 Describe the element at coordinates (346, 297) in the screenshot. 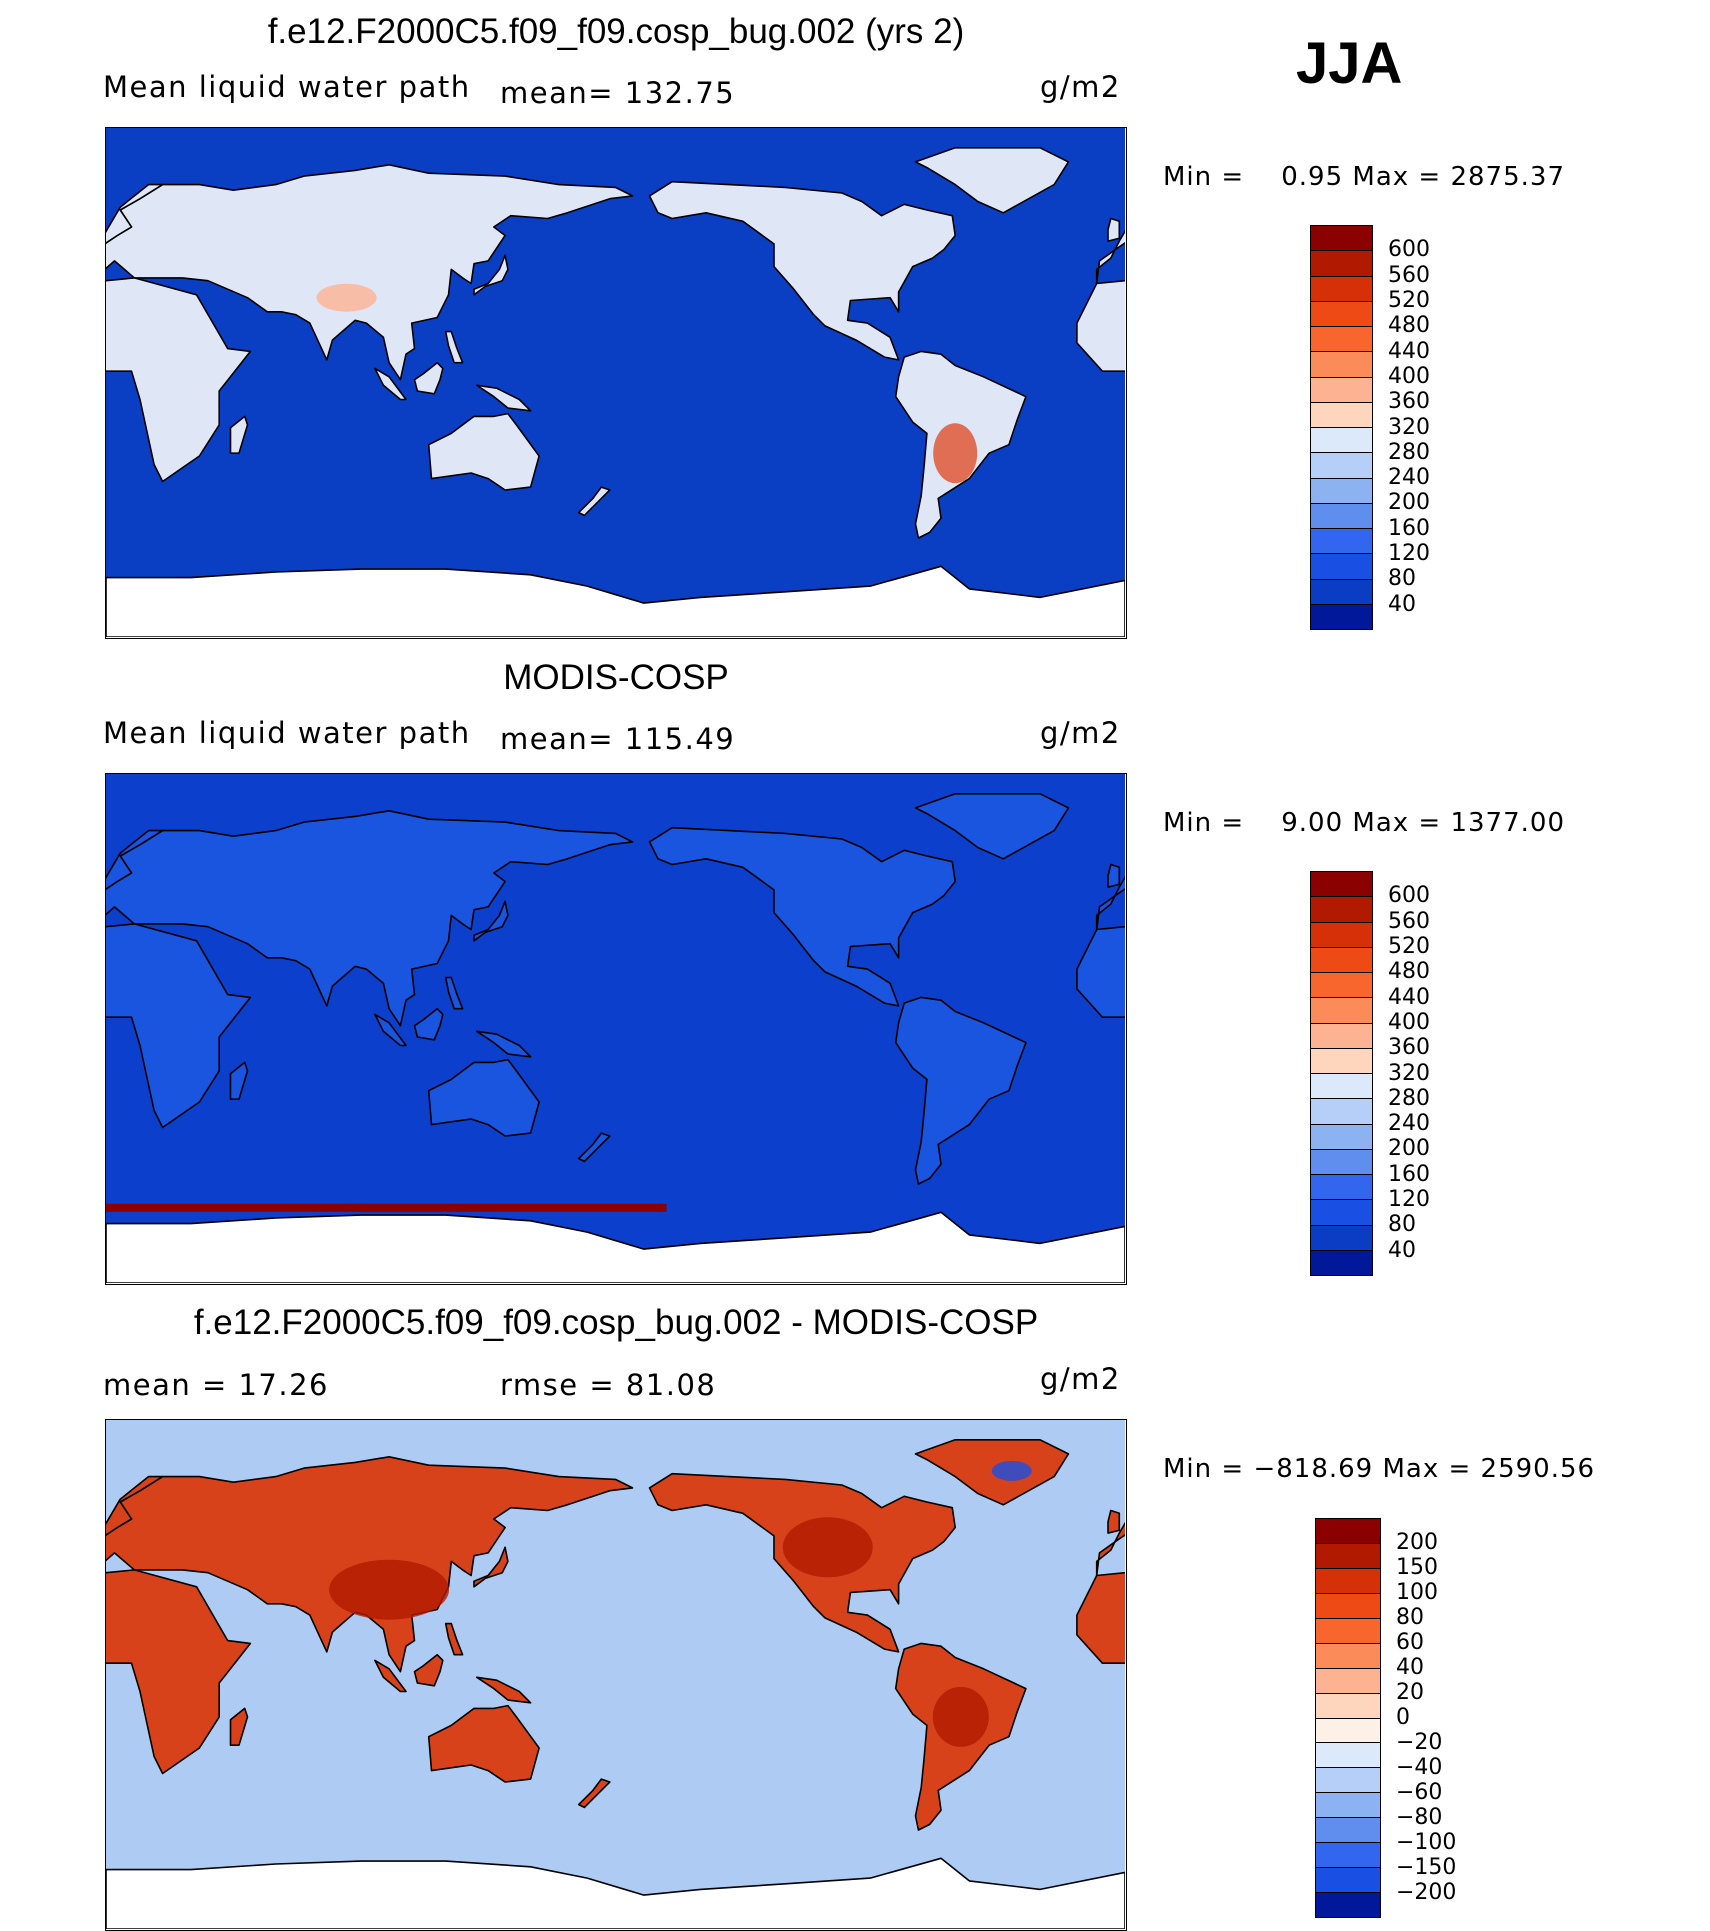

I see `high-lwp-region` at that location.